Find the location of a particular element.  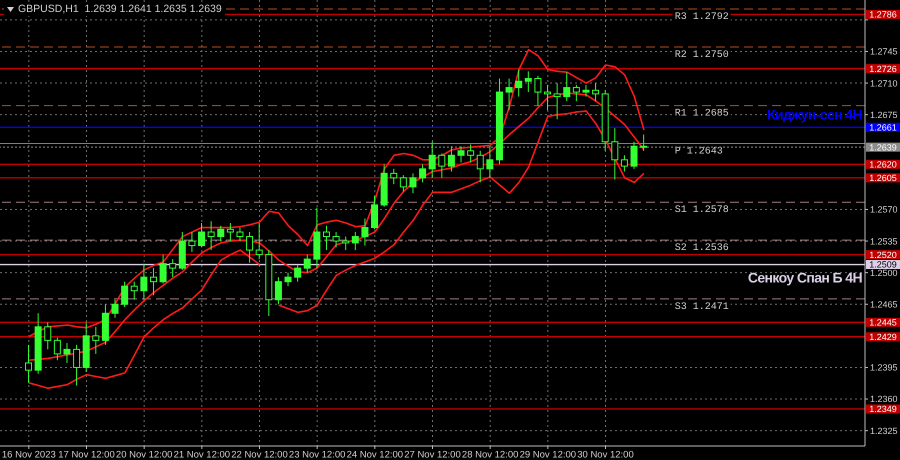

x-tick-label: 17 Nov 12:00 is located at coordinates (86, 455).